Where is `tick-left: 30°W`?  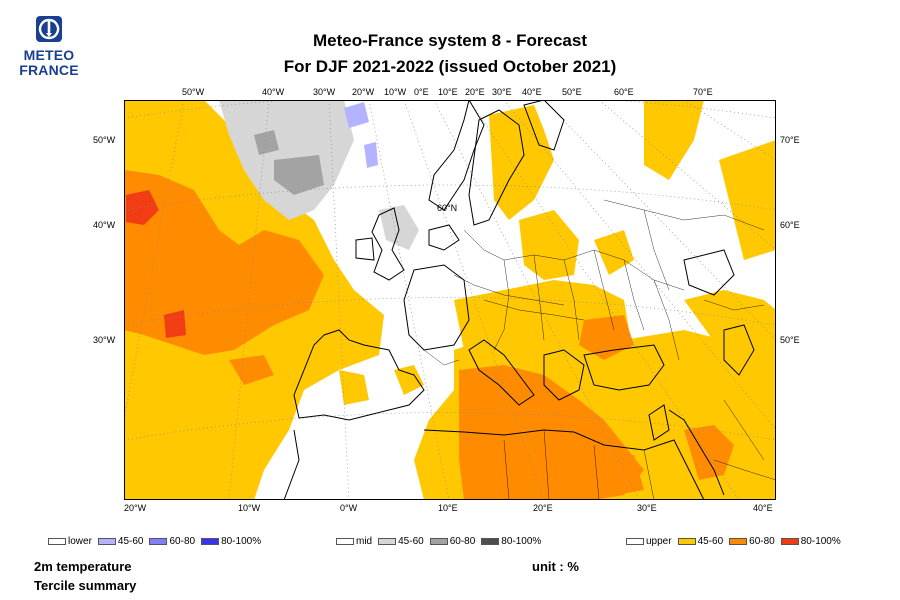
tick-left: 30°W is located at coordinates (104, 340).